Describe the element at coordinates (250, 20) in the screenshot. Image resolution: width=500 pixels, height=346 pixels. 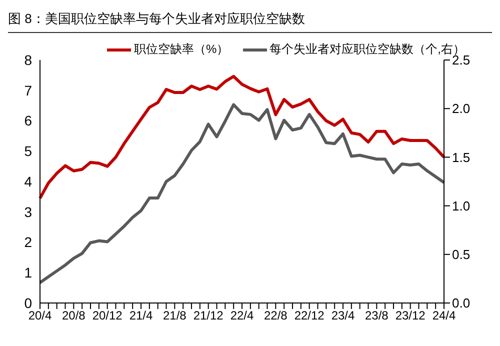
I see `chart-title: 图 8：美国职位空缺率与每个失业者对应职位空缺数` at that location.